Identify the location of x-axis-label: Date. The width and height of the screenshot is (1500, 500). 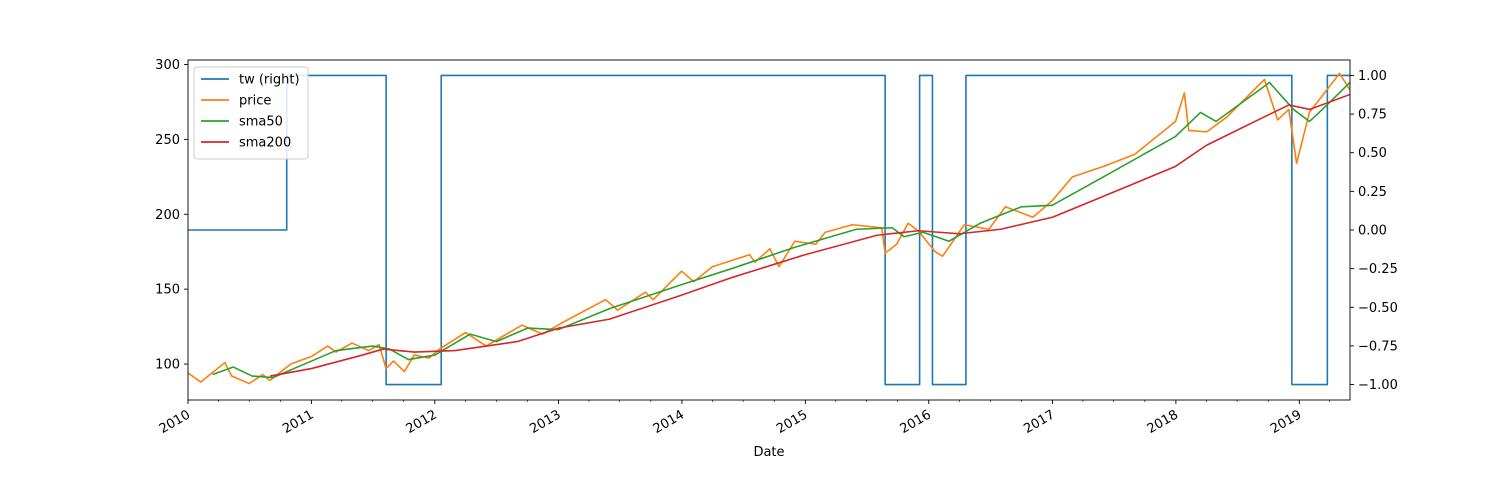
(768, 452).